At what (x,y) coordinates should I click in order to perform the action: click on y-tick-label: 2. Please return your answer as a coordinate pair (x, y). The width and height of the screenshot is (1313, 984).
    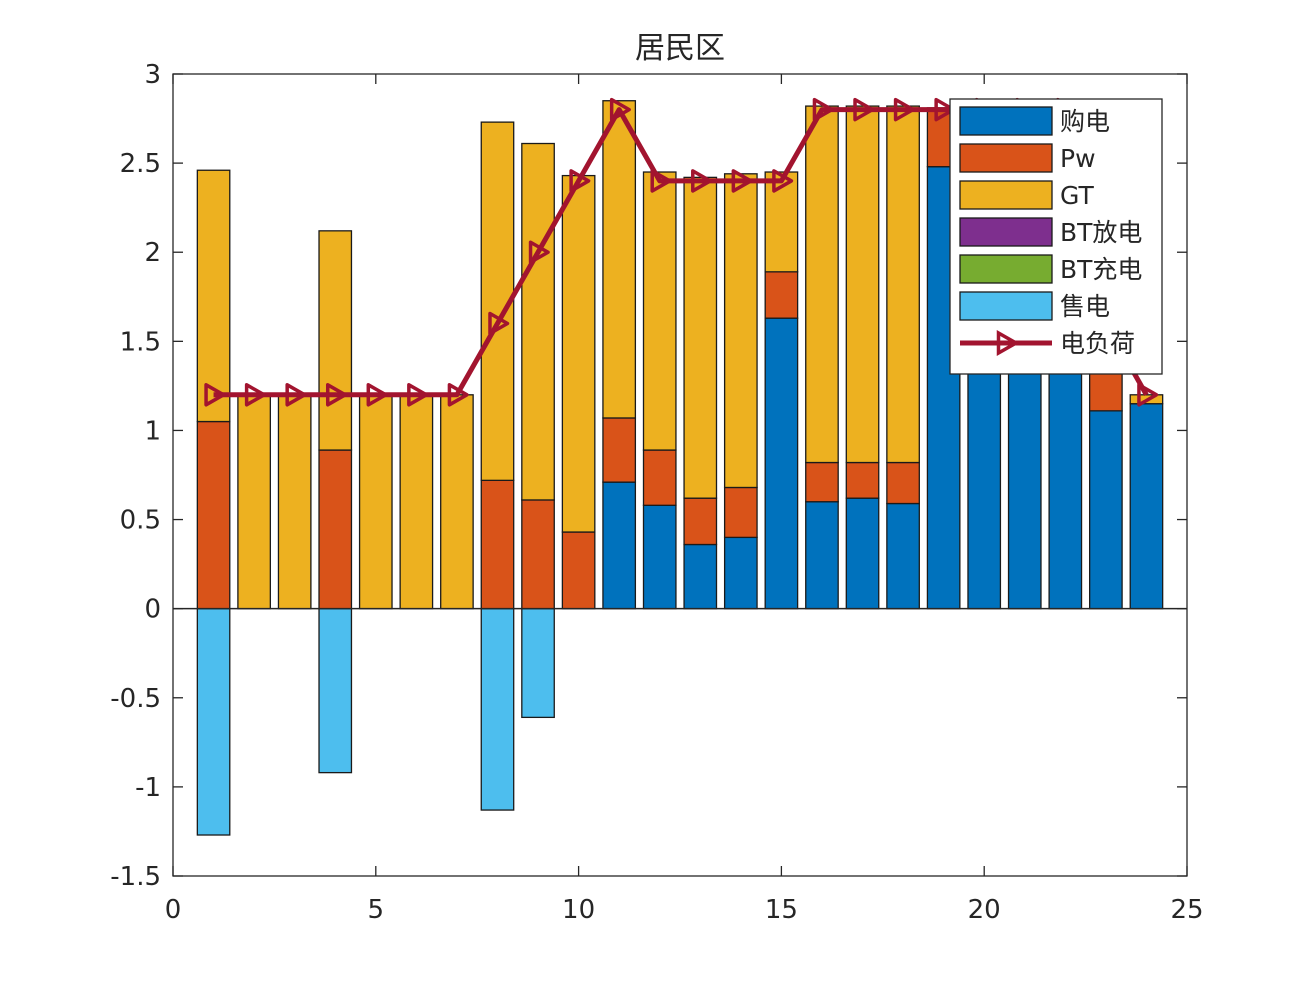
    Looking at the image, I should click on (152, 253).